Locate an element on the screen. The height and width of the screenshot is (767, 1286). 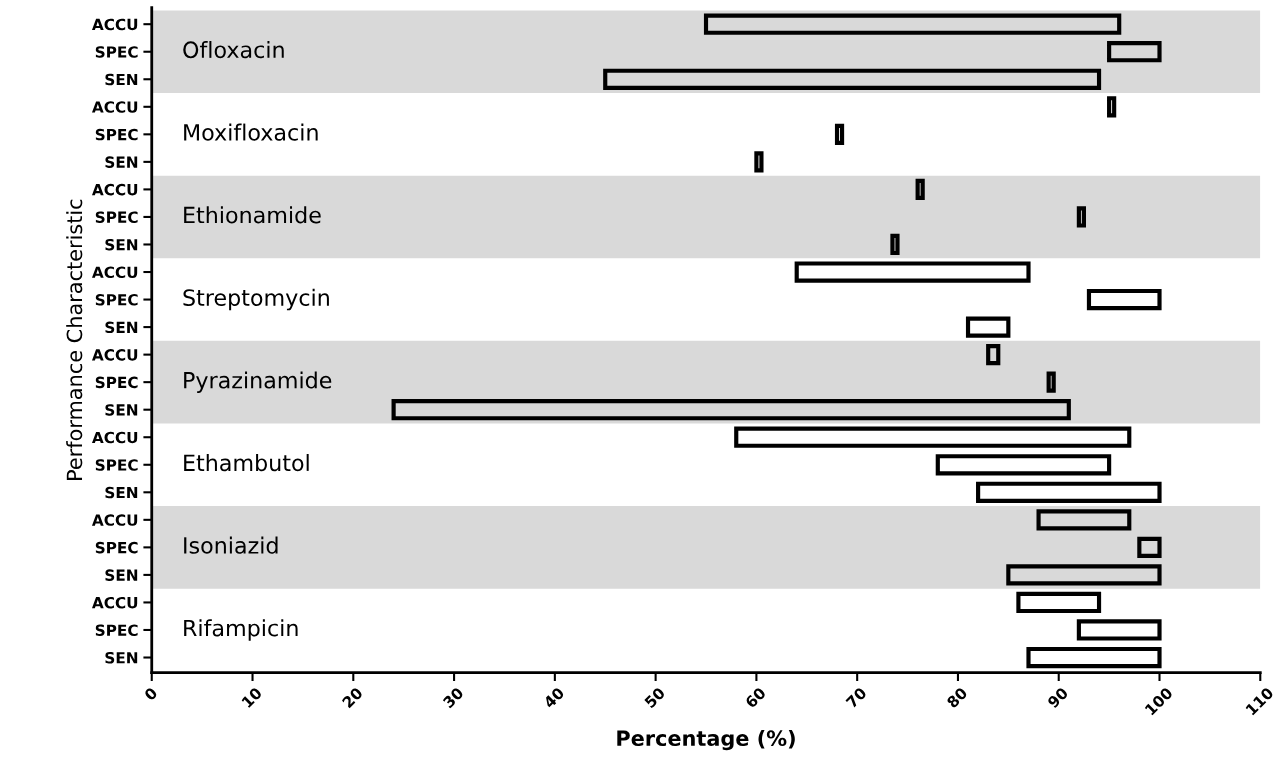
x-tick-label: 20 is located at coordinates (352, 697).